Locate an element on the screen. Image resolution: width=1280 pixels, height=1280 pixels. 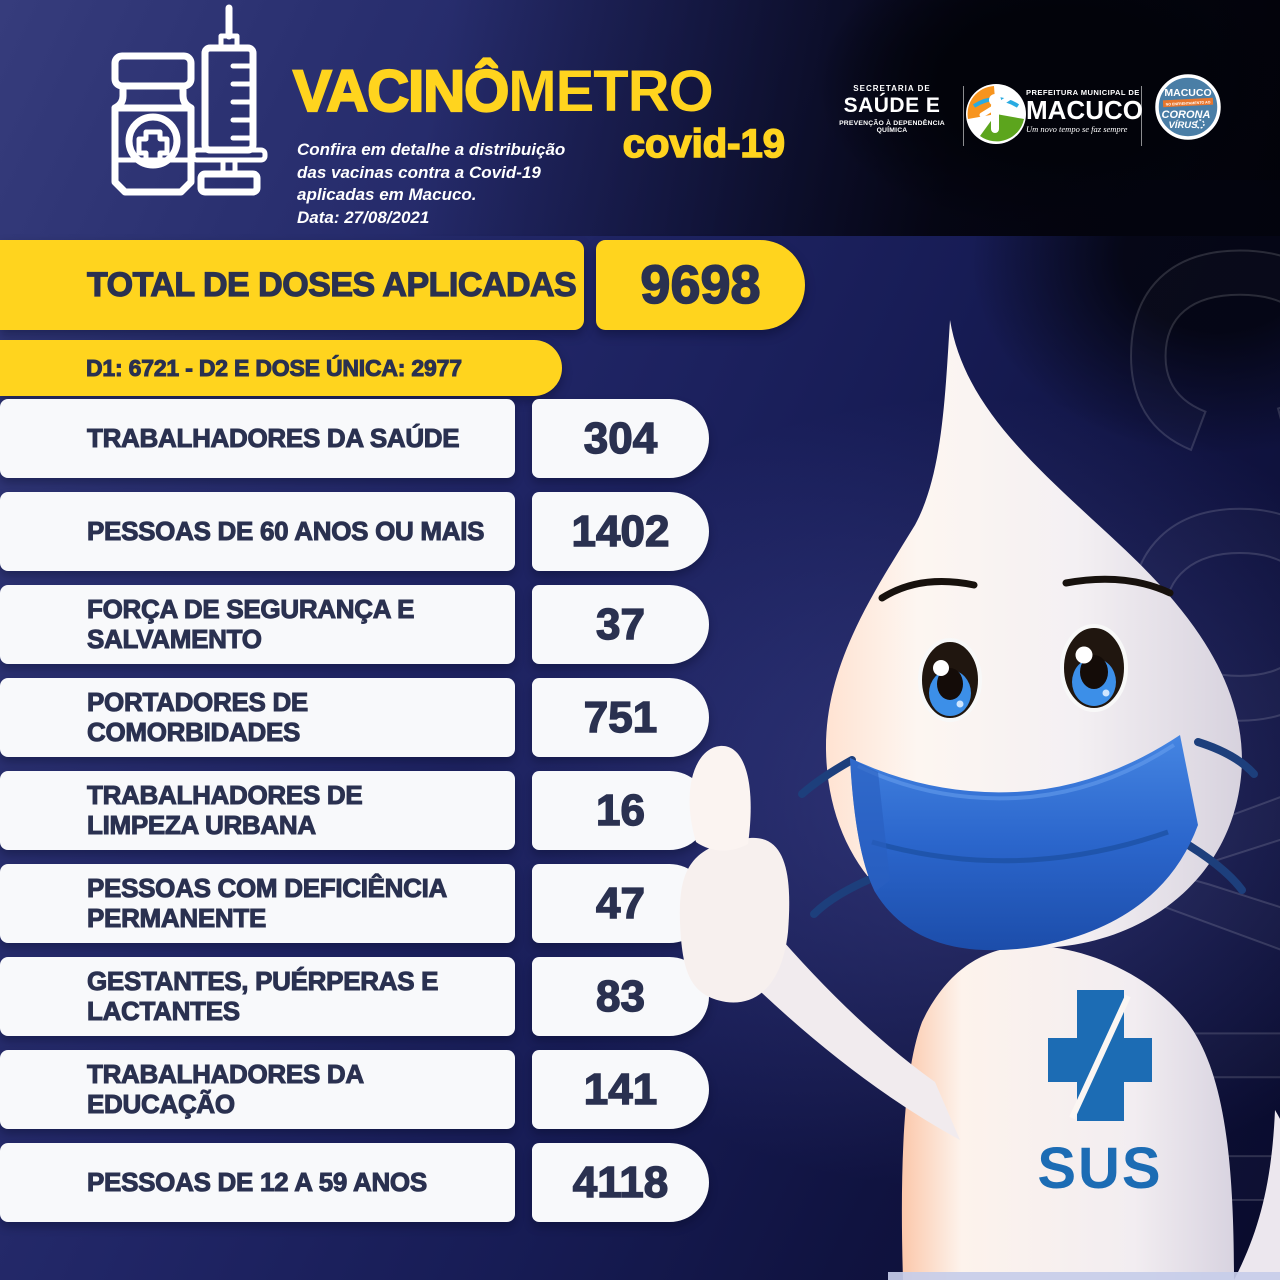
category-label-bar: PESSOAS DE 60 ANOS OU MAIS is located at coordinates (257, 531).